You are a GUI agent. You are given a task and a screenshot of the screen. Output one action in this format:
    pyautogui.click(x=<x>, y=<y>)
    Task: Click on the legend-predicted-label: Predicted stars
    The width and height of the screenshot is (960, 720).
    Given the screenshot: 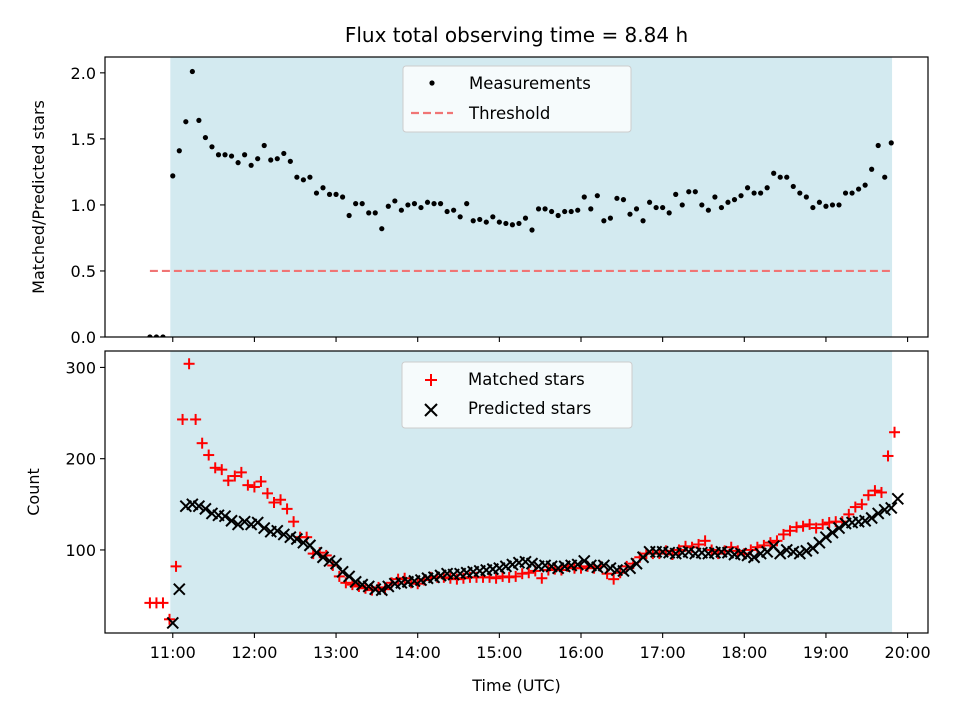 What is the action you would take?
    pyautogui.click(x=529, y=408)
    